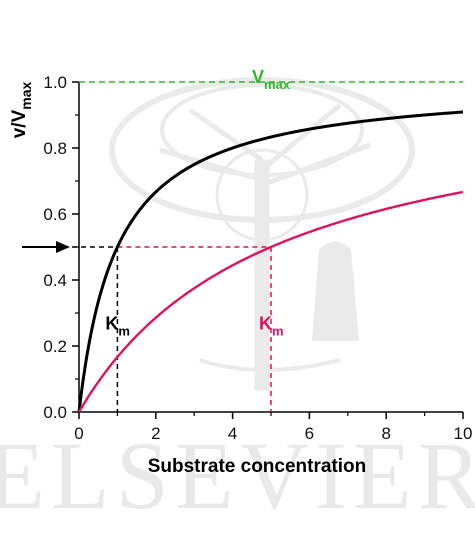 This screenshot has height=550, width=475. Describe the element at coordinates (172, 329) in the screenshot. I see `km-helper-lines` at that location.